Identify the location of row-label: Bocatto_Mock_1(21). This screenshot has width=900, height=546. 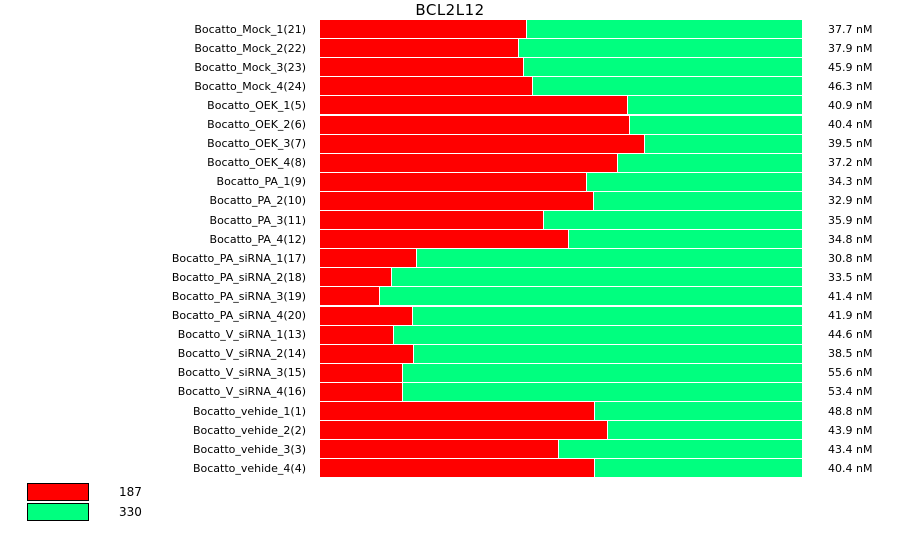
(250, 29).